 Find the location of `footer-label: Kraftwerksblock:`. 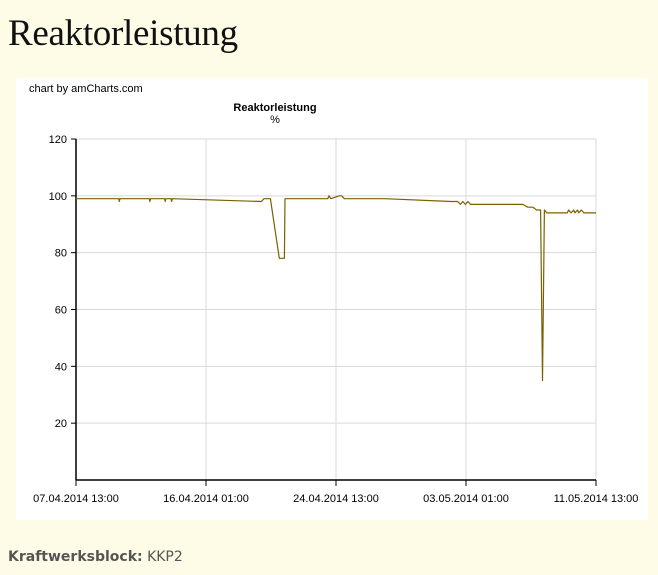

footer-label: Kraftwerksblock: is located at coordinates (75, 557).